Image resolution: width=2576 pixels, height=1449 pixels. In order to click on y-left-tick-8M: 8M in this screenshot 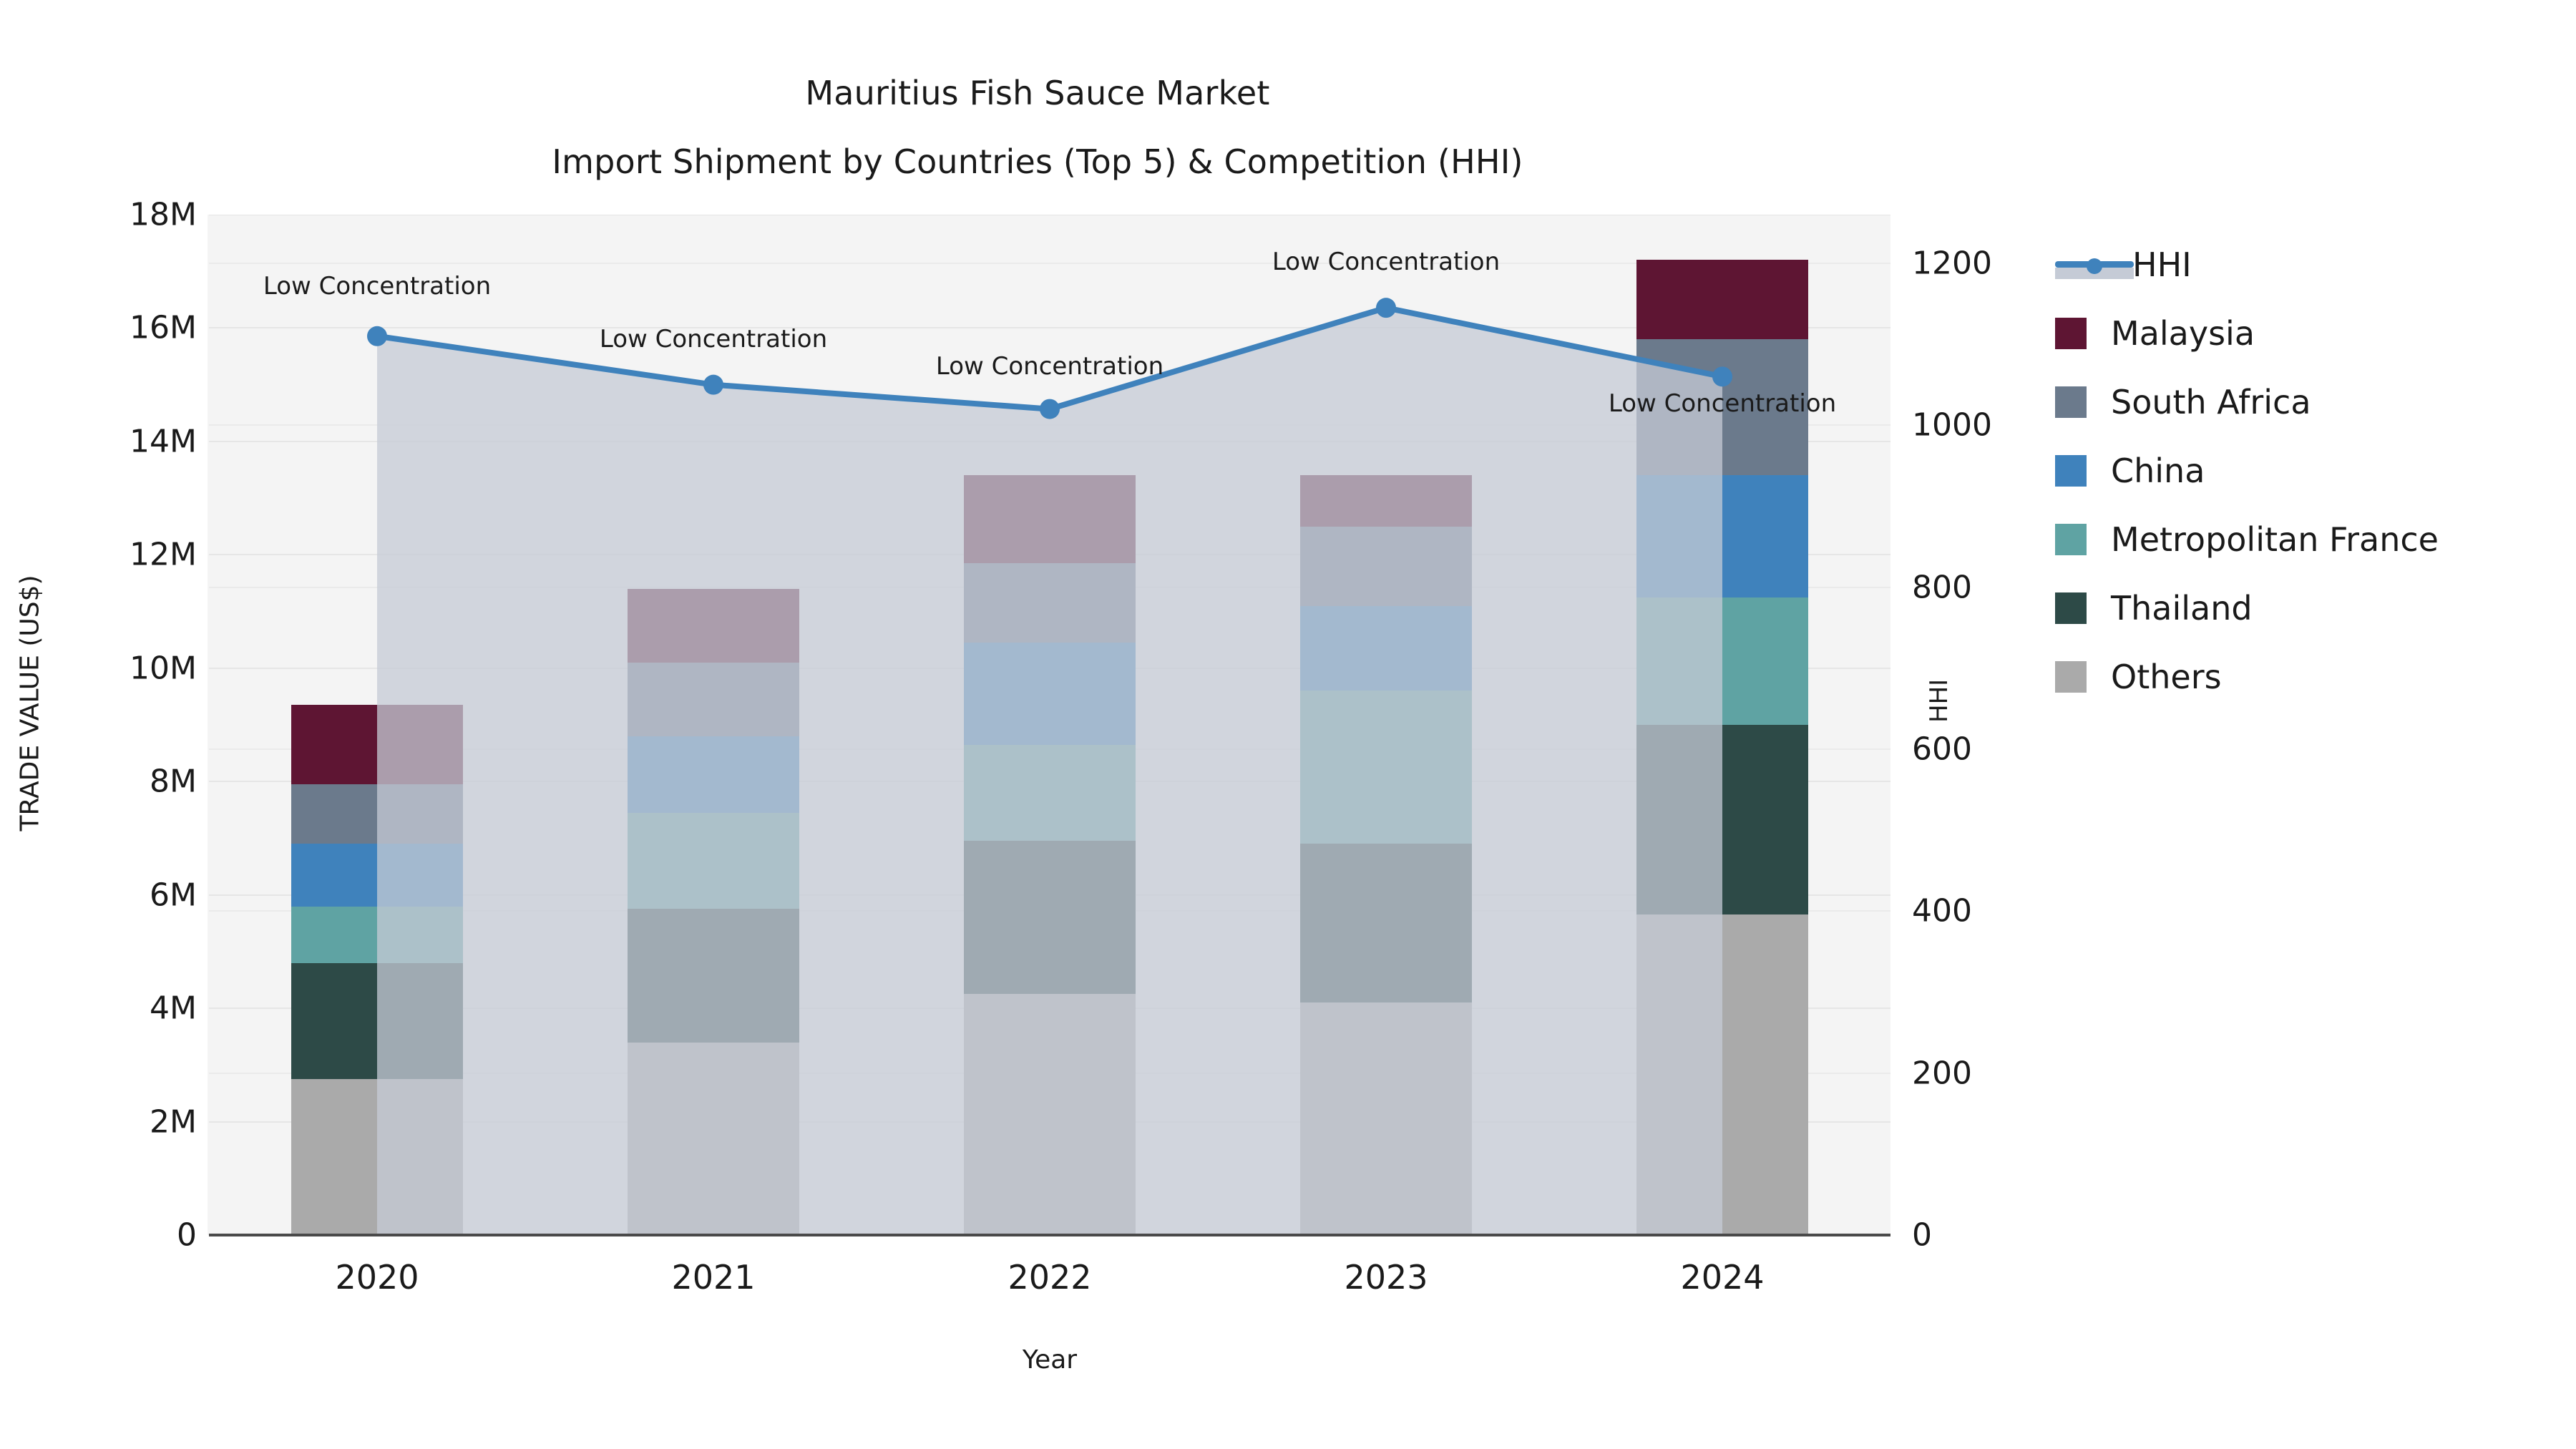, I will do `click(173, 781)`.